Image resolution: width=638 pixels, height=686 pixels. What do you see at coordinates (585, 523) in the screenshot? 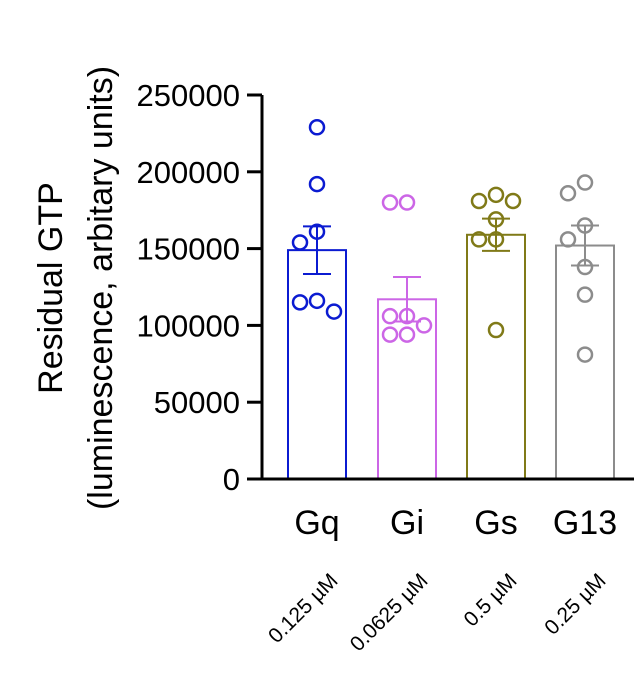
I see `x-category-label: G13` at bounding box center [585, 523].